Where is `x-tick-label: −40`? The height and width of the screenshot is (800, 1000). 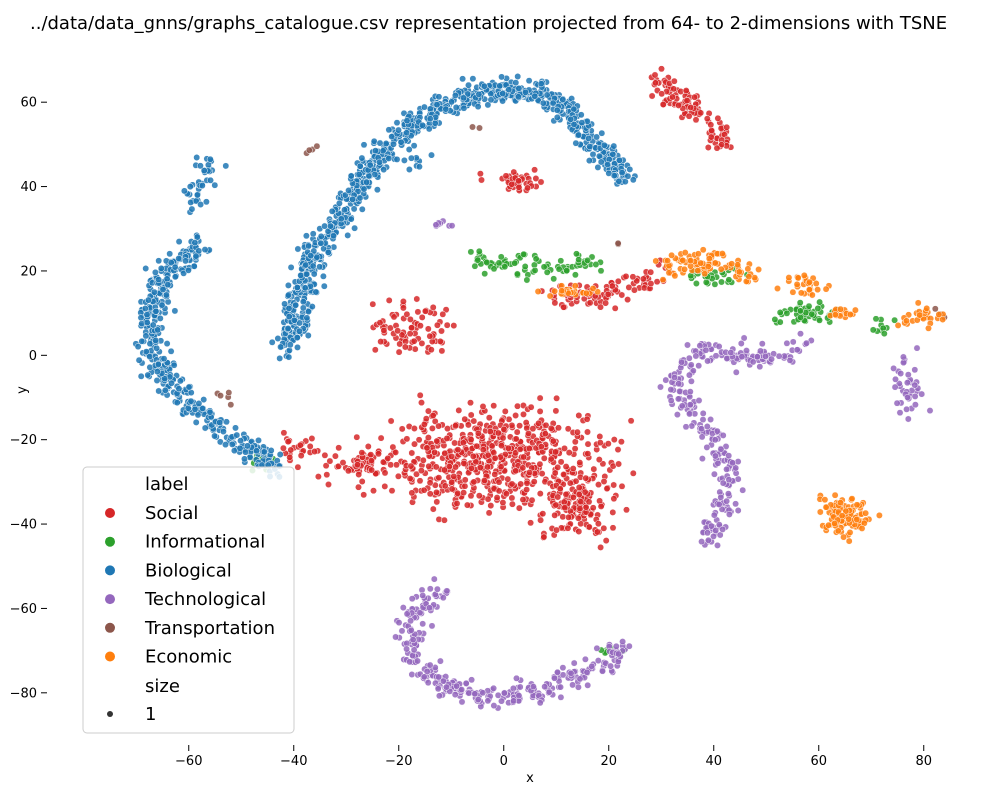 x-tick-label: −40 is located at coordinates (293, 761).